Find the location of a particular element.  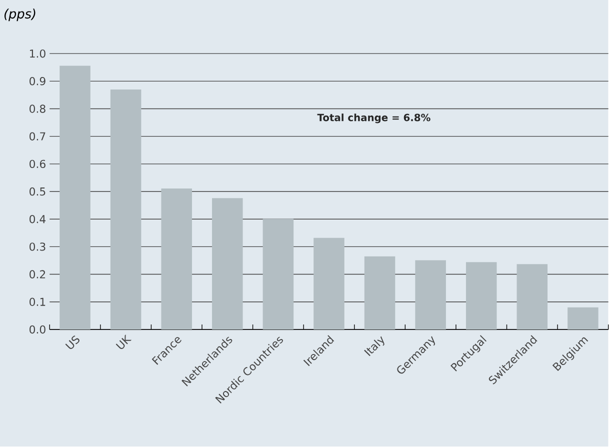

y-tick-label: 0.8 is located at coordinates (38, 109).